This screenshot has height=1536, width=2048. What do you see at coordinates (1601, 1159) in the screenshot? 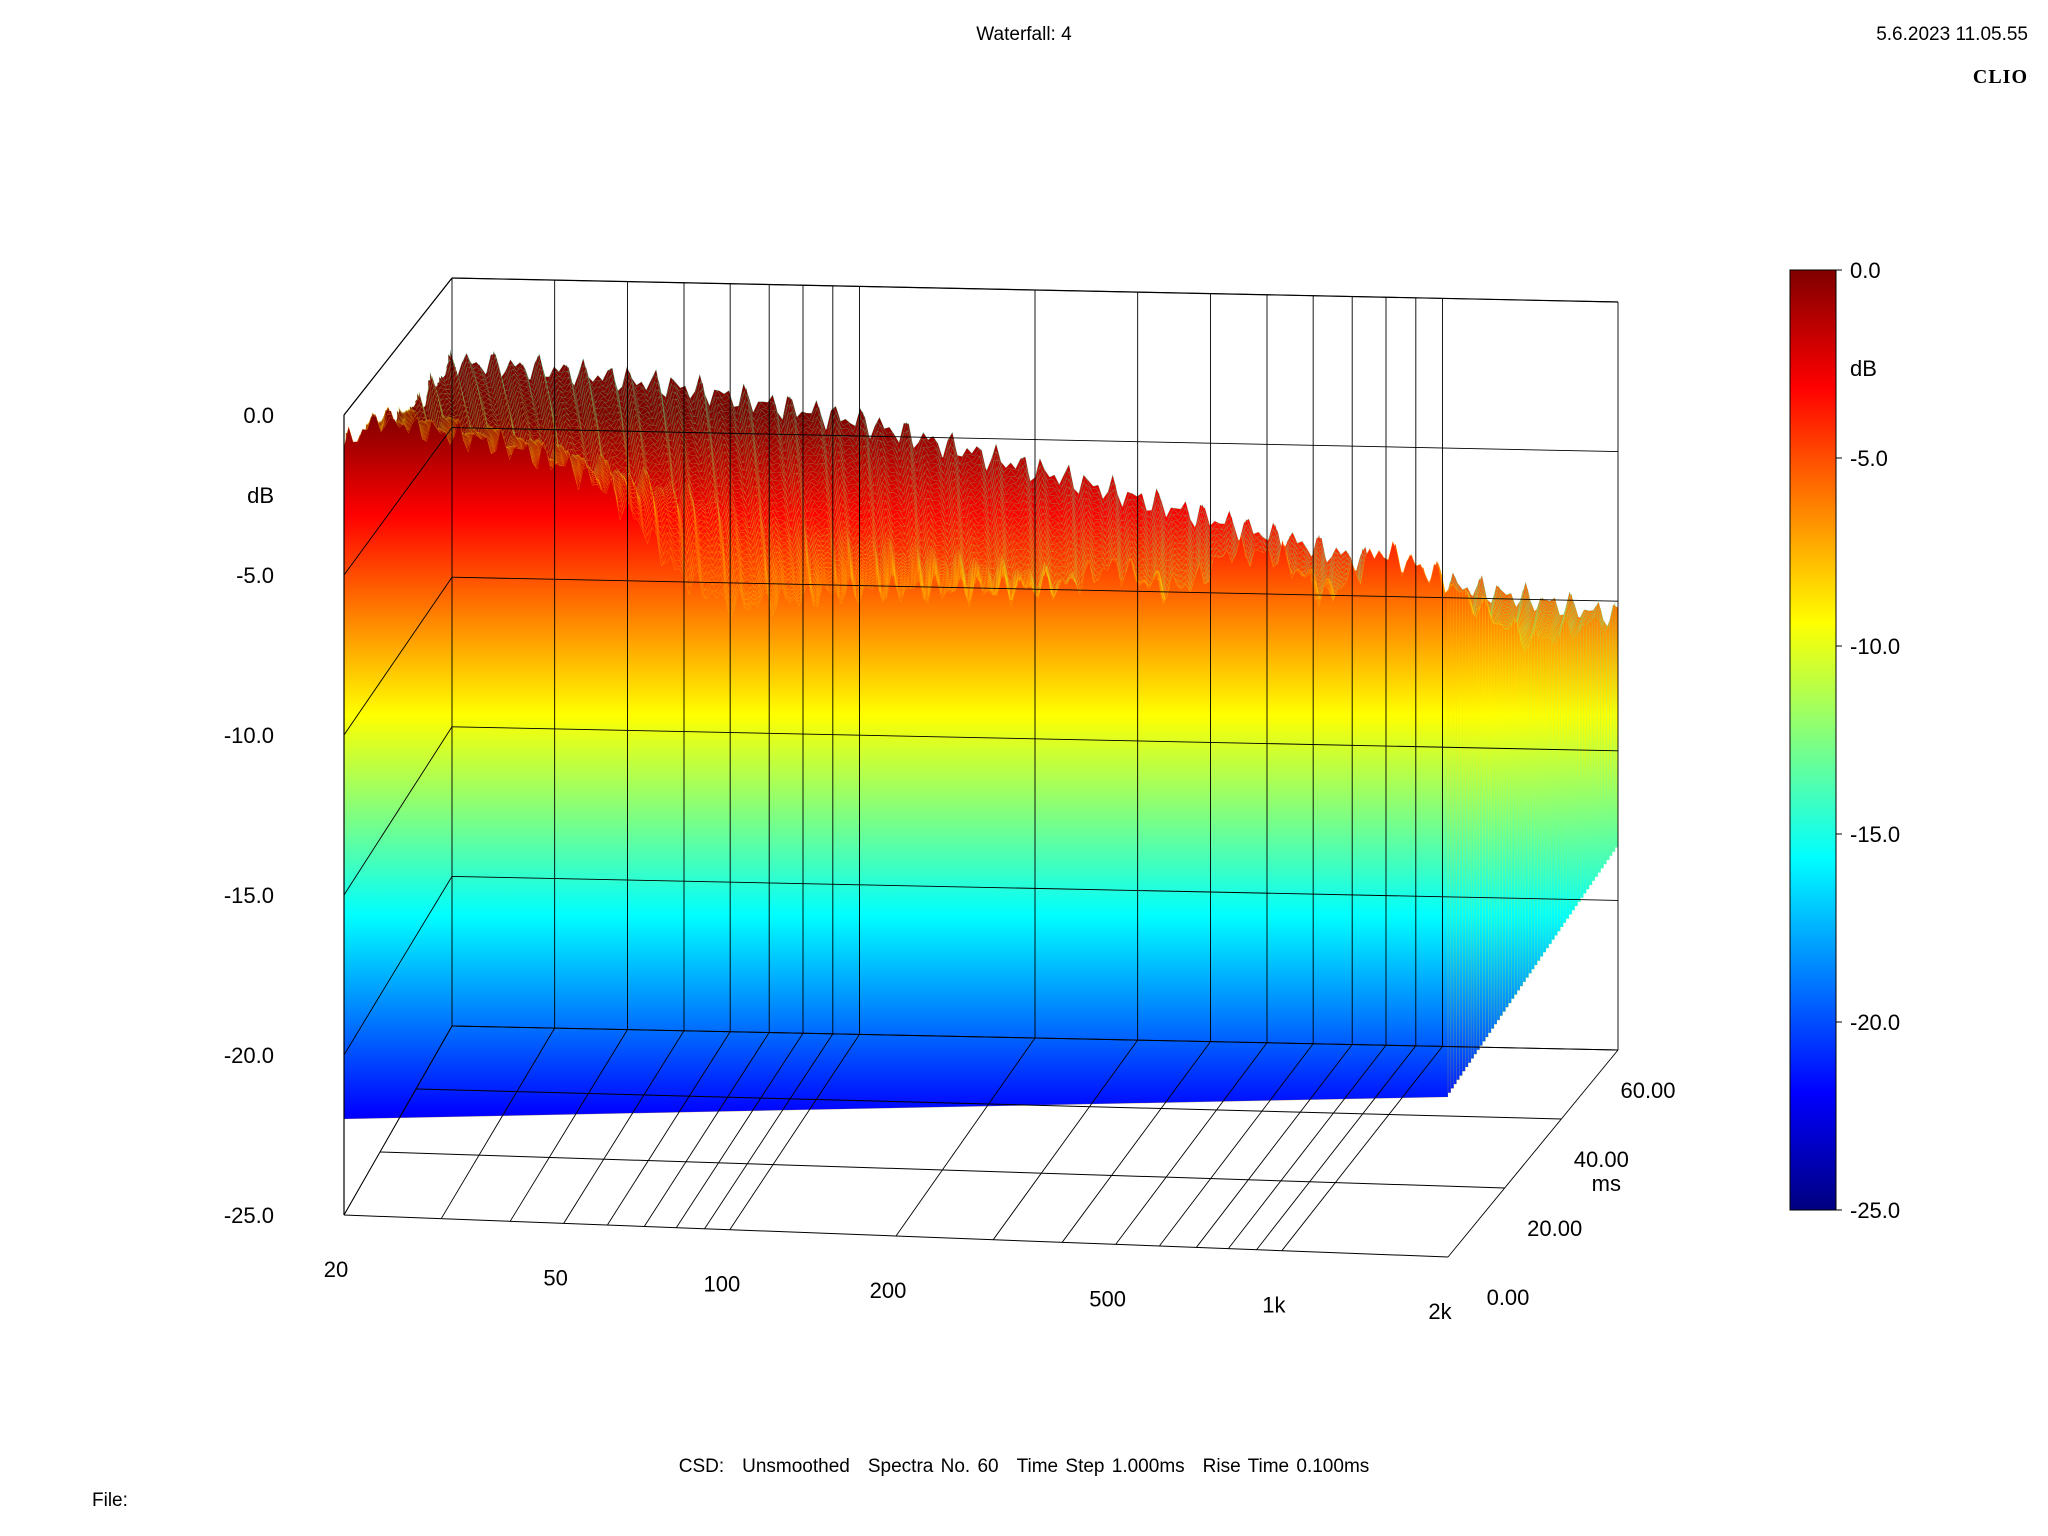
I see `z-tick-label: 40.00` at bounding box center [1601, 1159].